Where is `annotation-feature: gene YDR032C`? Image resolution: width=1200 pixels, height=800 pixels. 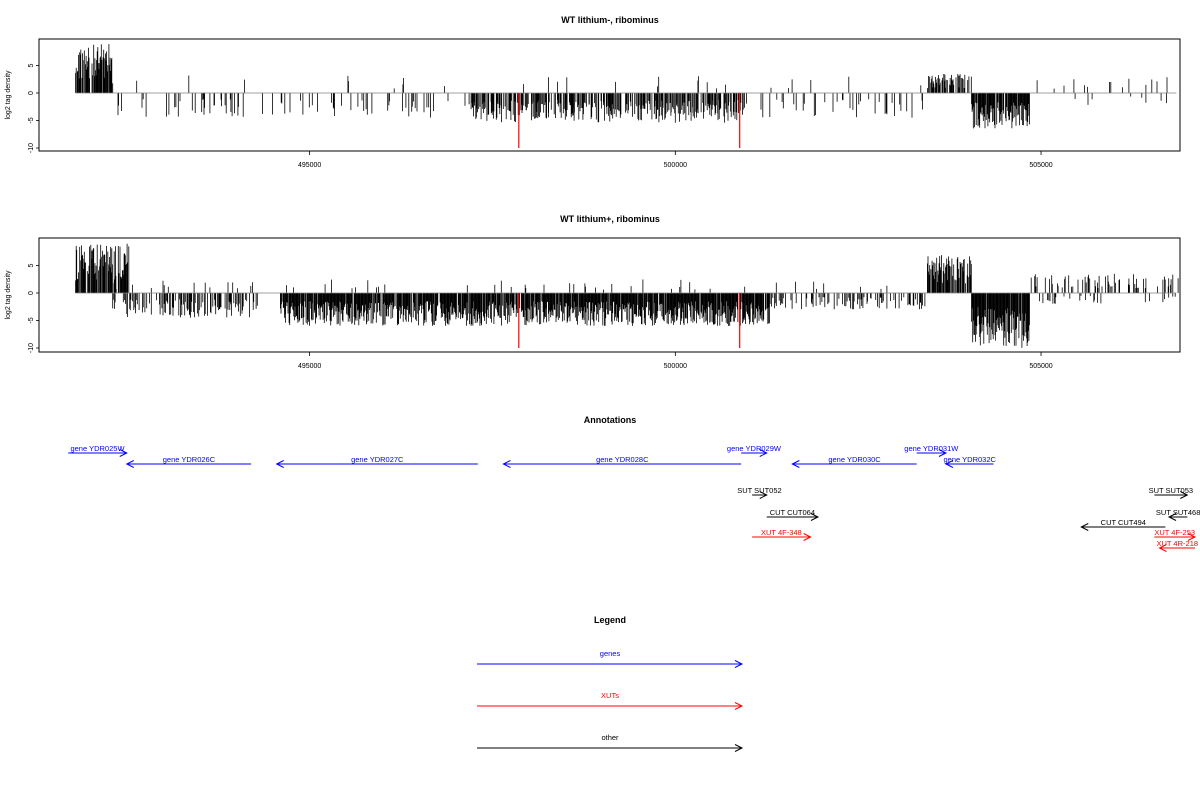 annotation-feature: gene YDR032C is located at coordinates (970, 461).